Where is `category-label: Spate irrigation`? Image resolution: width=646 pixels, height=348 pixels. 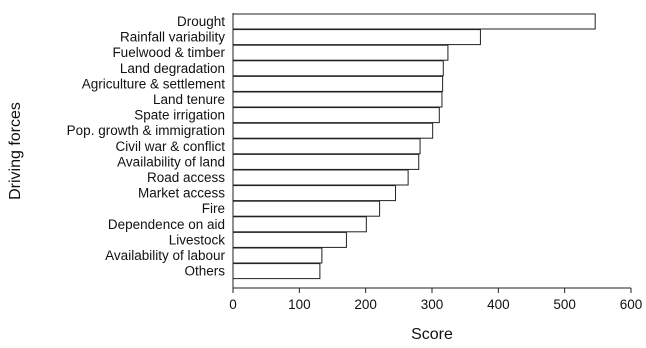 category-label: Spate irrigation is located at coordinates (179, 115).